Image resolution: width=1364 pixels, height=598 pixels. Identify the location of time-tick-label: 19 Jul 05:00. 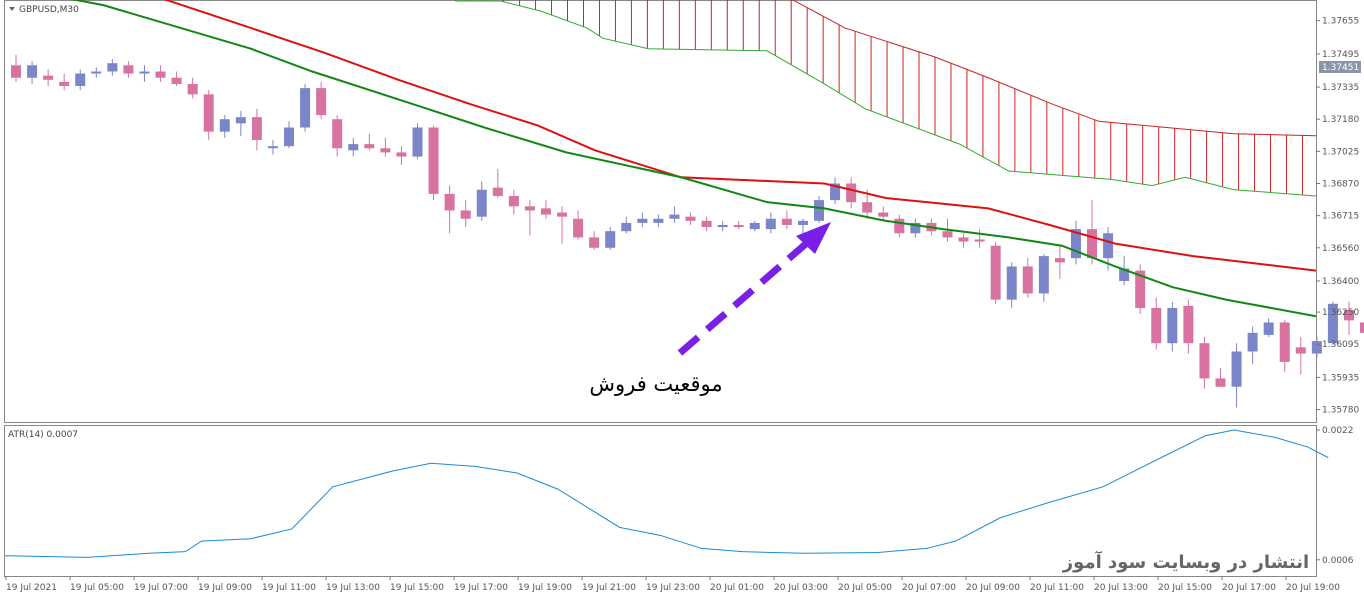
(97, 588).